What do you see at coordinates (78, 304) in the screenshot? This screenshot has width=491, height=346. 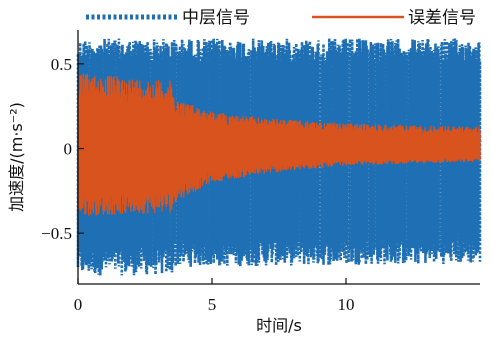 I see `x-tick-label: 0` at bounding box center [78, 304].